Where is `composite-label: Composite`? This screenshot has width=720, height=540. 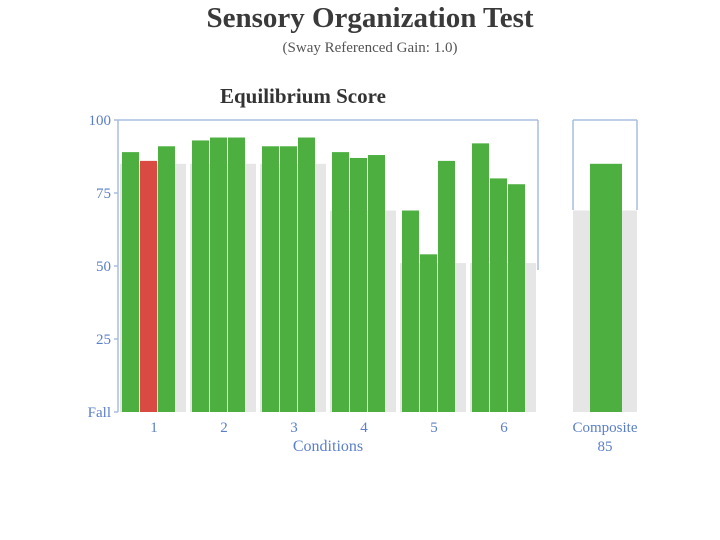
composite-label: Composite is located at coordinates (604, 428).